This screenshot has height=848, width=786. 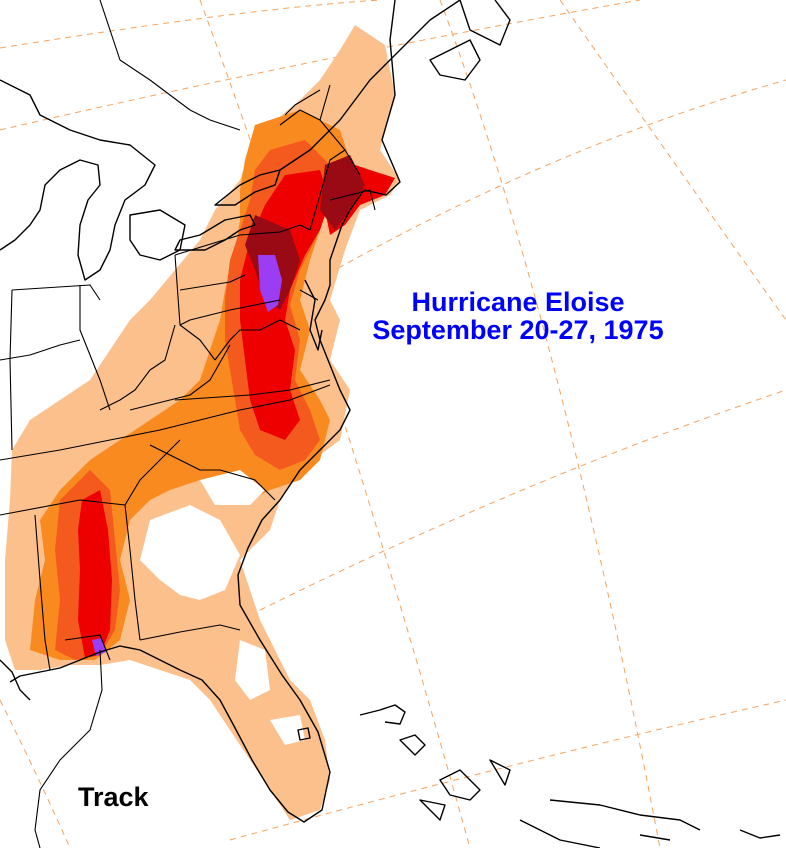 What do you see at coordinates (518, 330) in the screenshot?
I see `title-line-2: September 20-27, 1975` at bounding box center [518, 330].